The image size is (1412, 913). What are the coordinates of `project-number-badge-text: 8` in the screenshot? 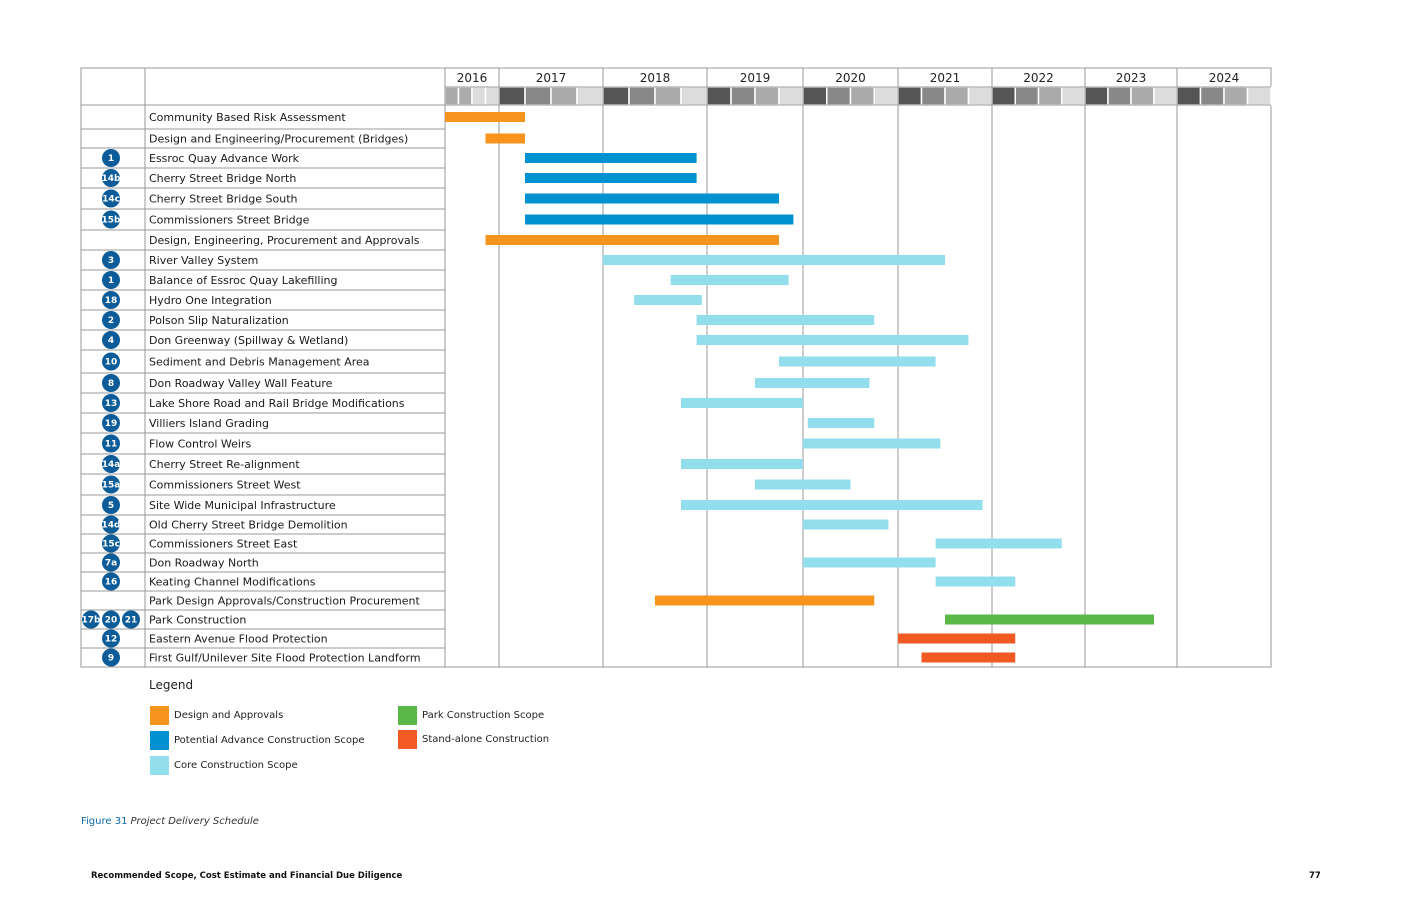 It's located at (111, 384).